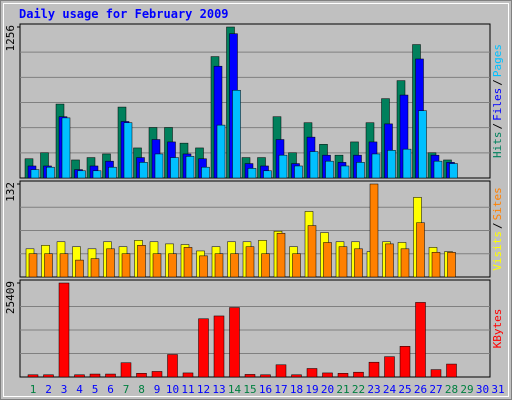  I want to click on legend: KBytes, so click(497, 329).